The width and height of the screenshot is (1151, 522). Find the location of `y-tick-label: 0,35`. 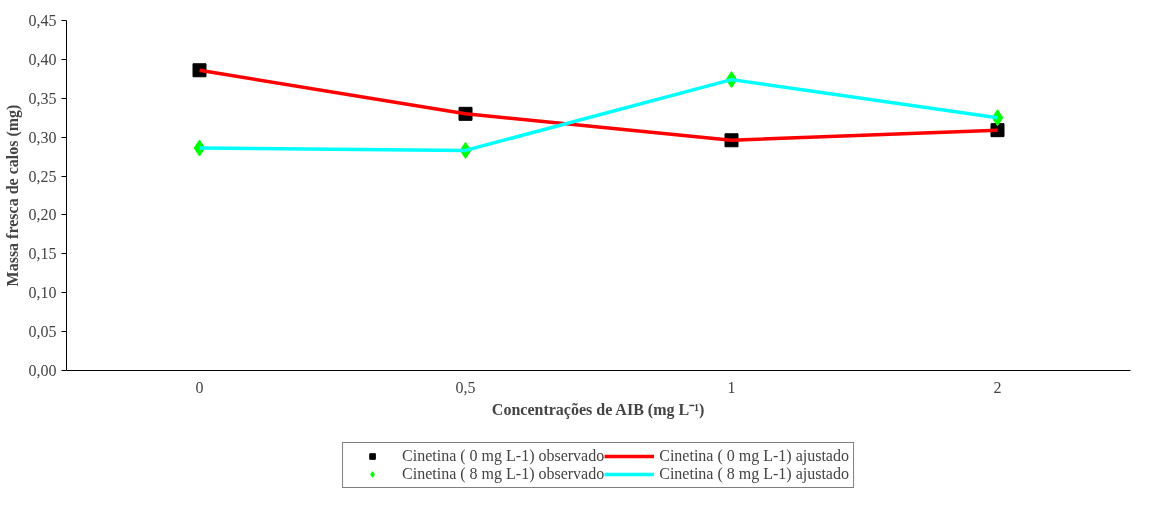

y-tick-label: 0,35 is located at coordinates (42, 98).